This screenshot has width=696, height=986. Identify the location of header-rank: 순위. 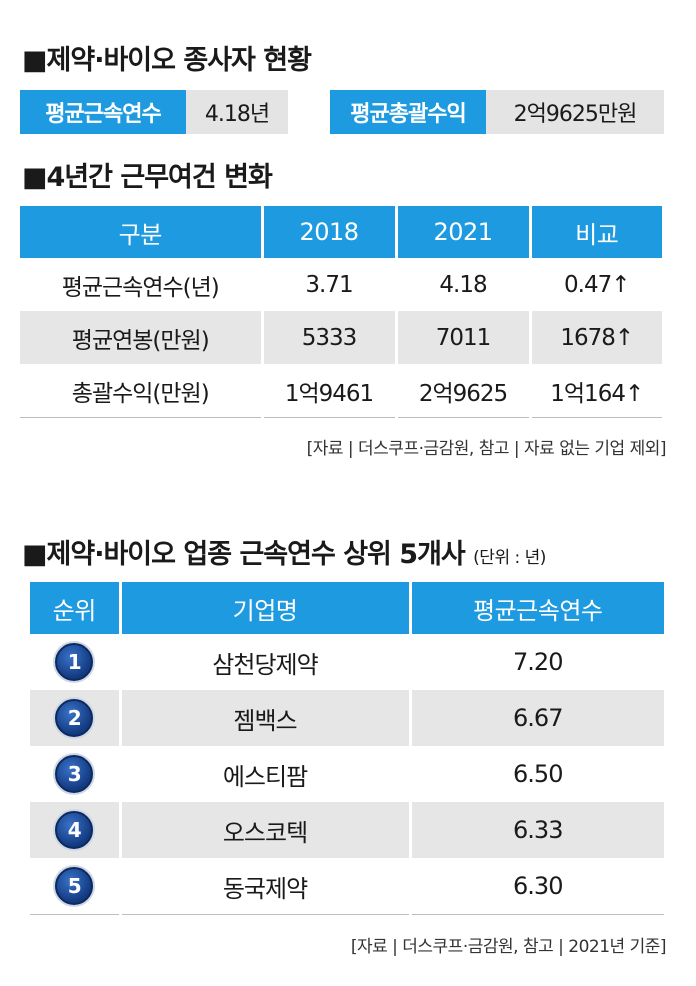
(76, 608).